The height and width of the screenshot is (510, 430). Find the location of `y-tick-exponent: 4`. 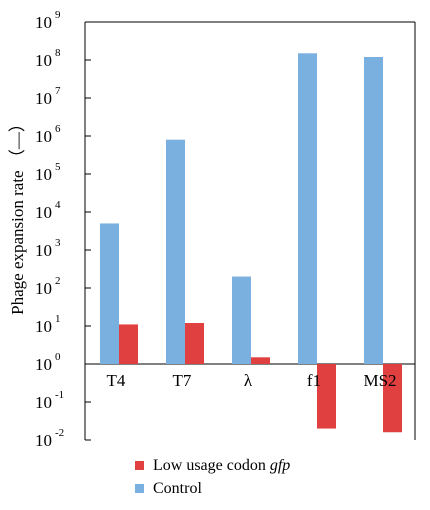

y-tick-exponent: 4 is located at coordinates (58, 205).